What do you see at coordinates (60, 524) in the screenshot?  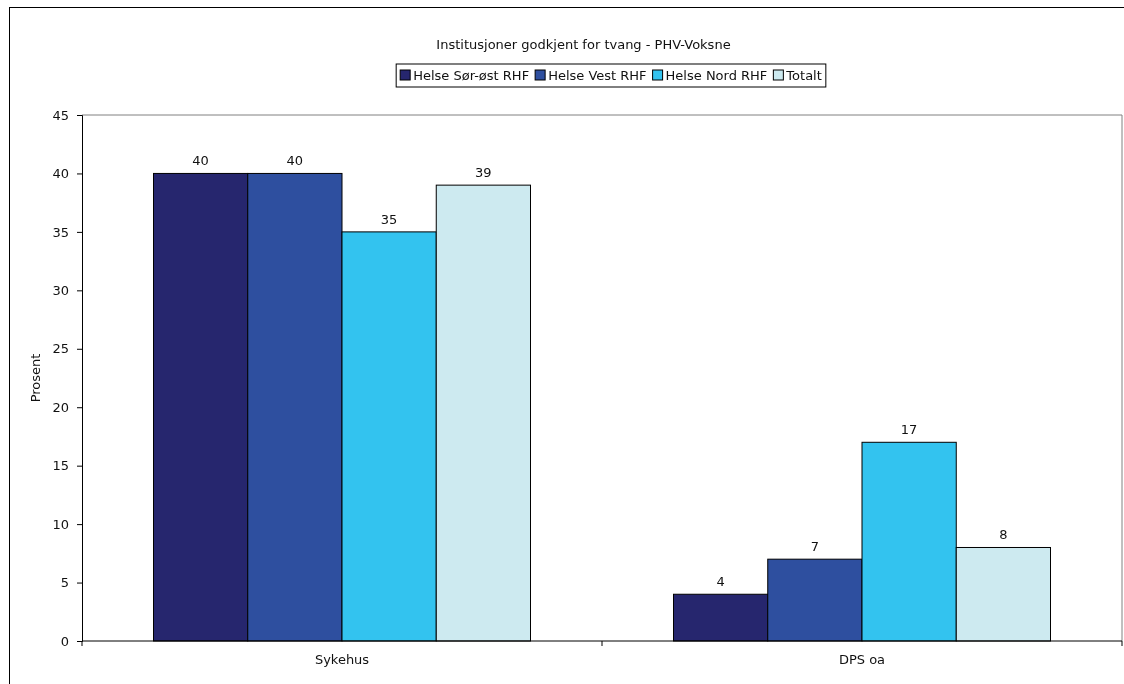 I see `y-tick-label: 10` at bounding box center [60, 524].